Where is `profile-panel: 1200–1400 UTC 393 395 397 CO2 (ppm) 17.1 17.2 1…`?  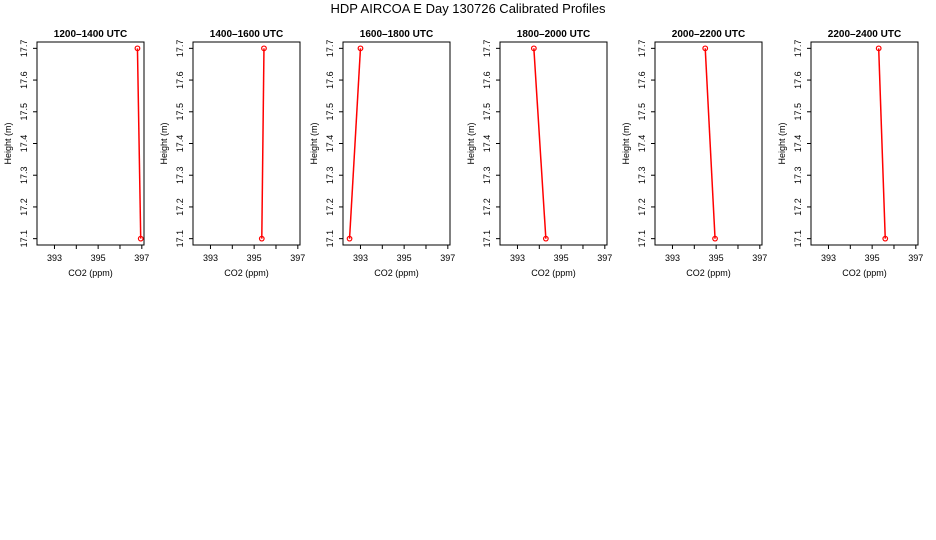
profile-panel: 1200–1400 UTC 393 395 397 CO2 (ppm) 17.1 17.2 1… is located at coordinates (76, 153).